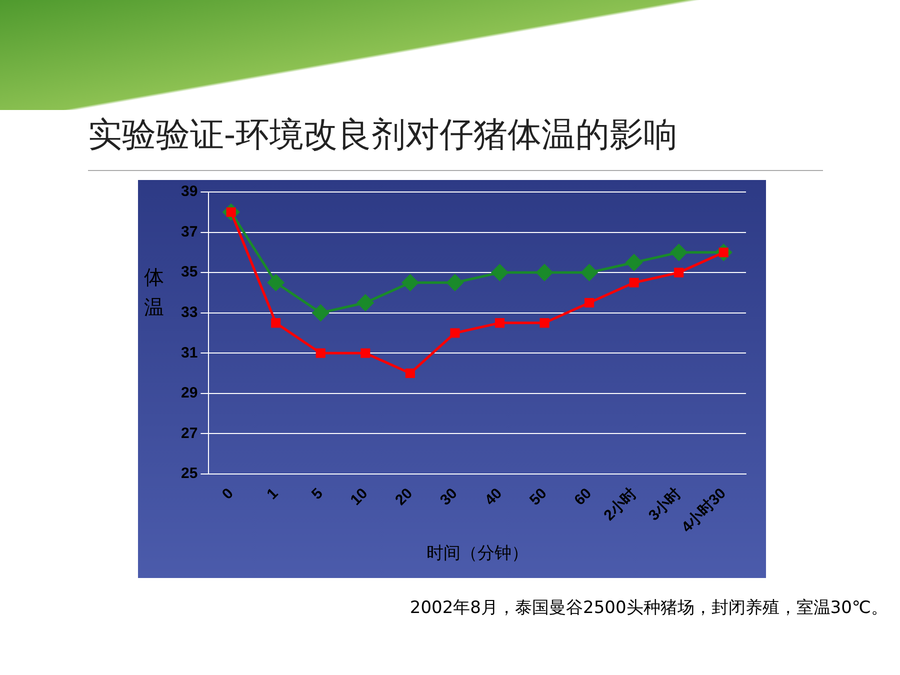 The image size is (900, 675). I want to click on x-tick-label: 50, so click(538, 497).